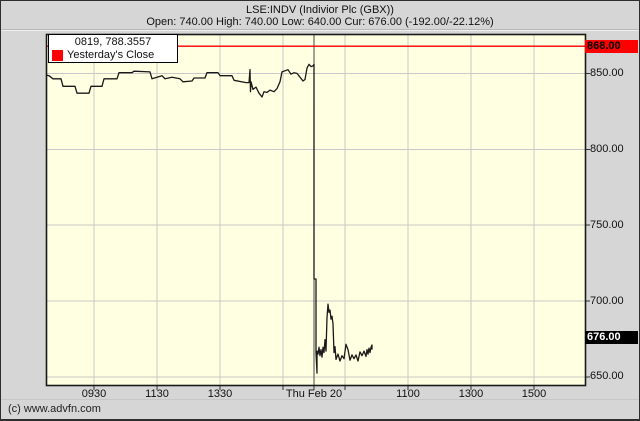  What do you see at coordinates (534, 394) in the screenshot?
I see `x-tick-label: 1500` at bounding box center [534, 394].